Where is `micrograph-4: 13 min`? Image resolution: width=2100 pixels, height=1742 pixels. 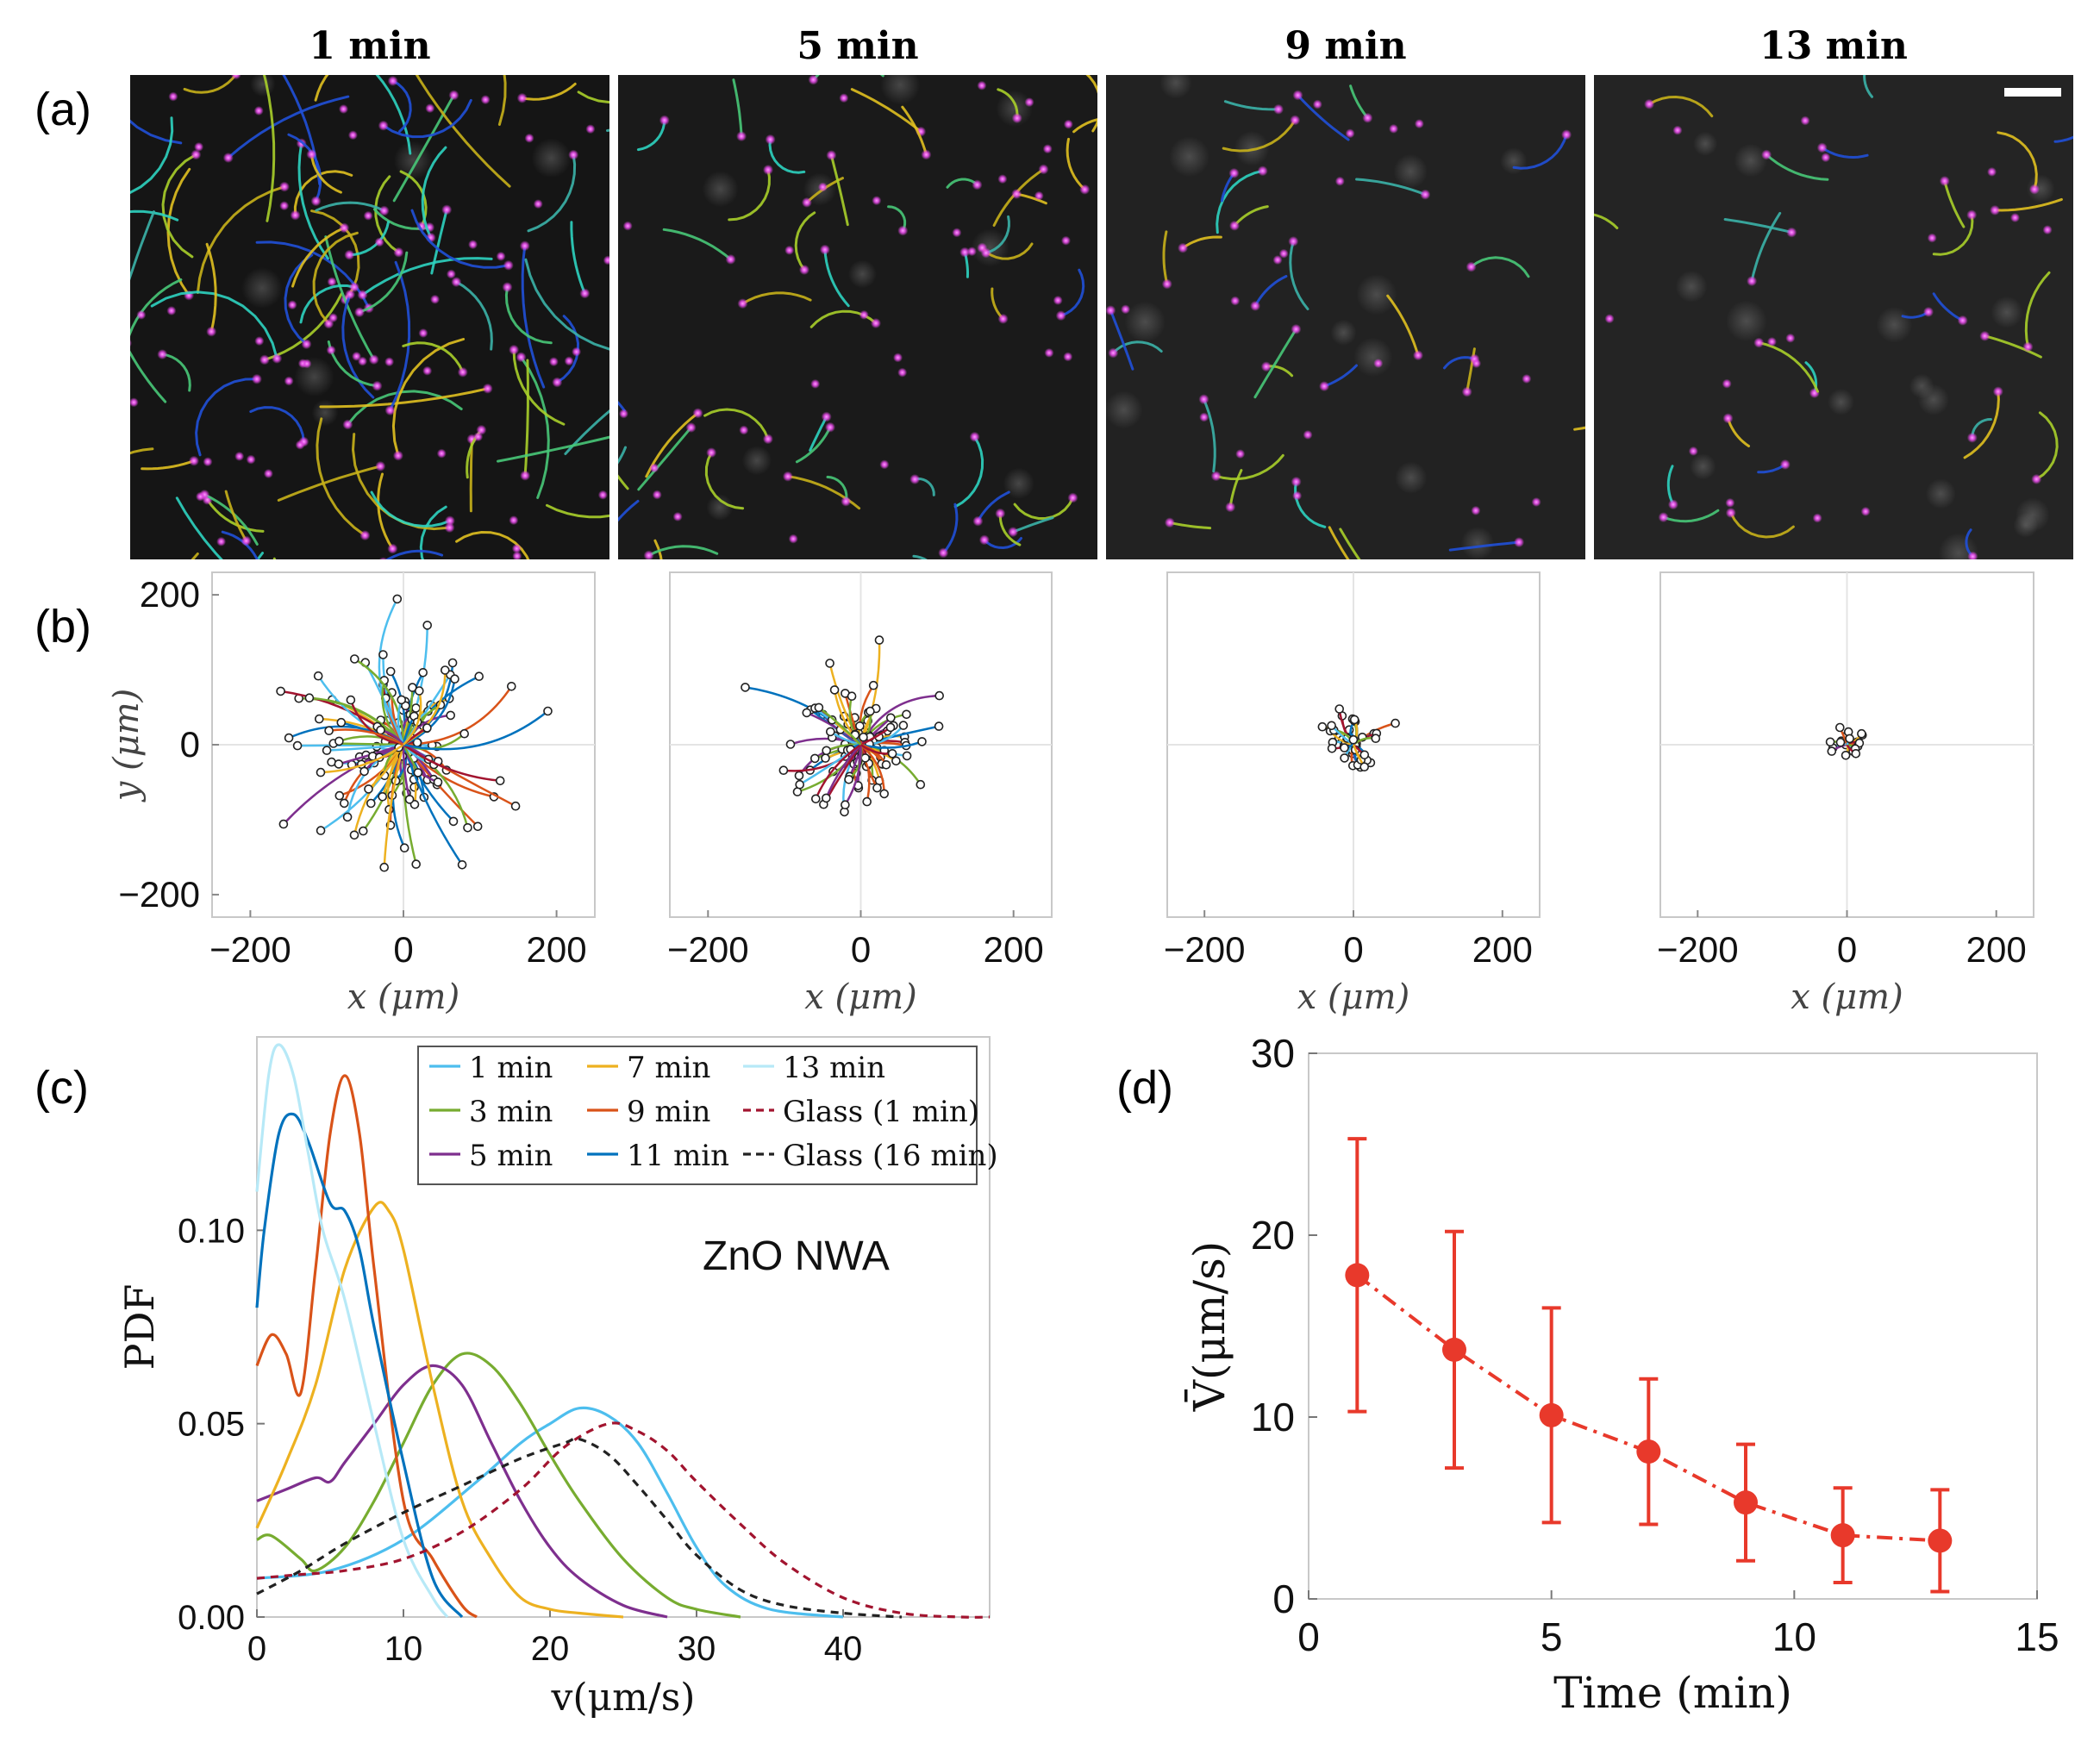
micrograph-4: 13 min is located at coordinates (1833, 291).